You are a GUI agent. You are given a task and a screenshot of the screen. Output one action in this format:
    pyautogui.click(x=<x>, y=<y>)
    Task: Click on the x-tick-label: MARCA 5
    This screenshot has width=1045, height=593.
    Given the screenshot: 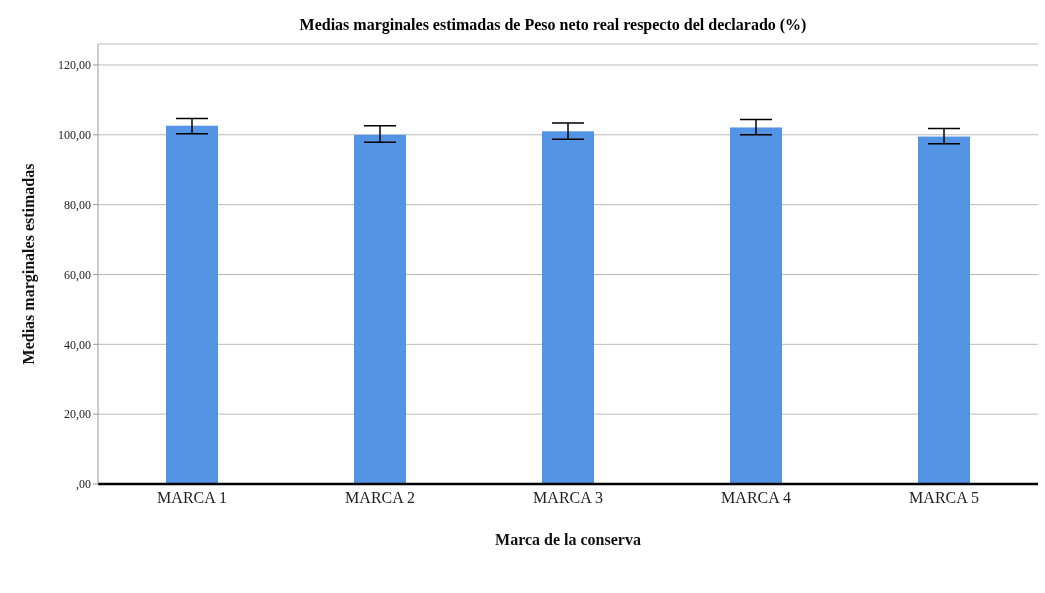 What is the action you would take?
    pyautogui.click(x=944, y=498)
    